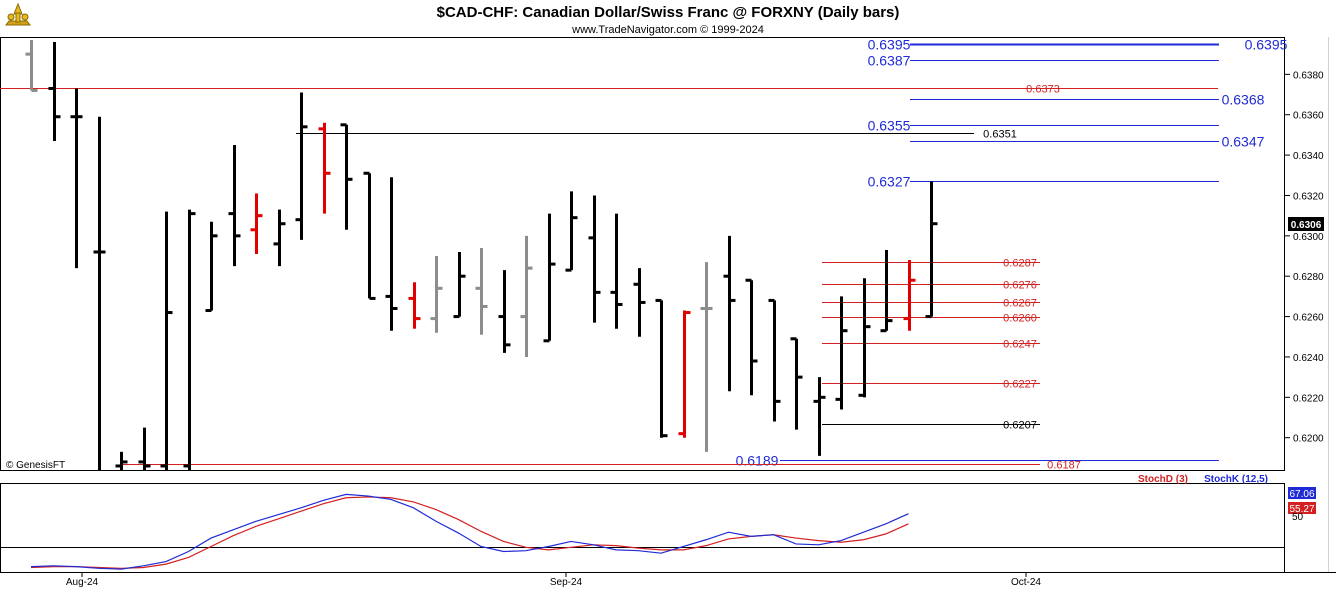  I want to click on stochd-value-tag, so click(1302, 508).